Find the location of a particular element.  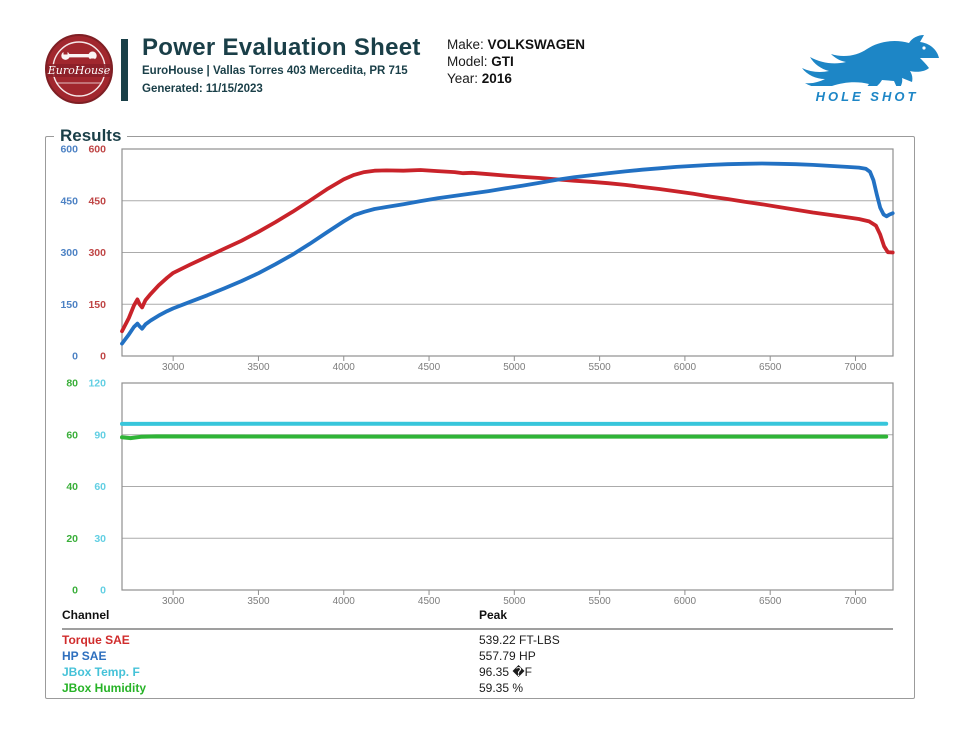

peak-value: 96.35 �F is located at coordinates (505, 672).